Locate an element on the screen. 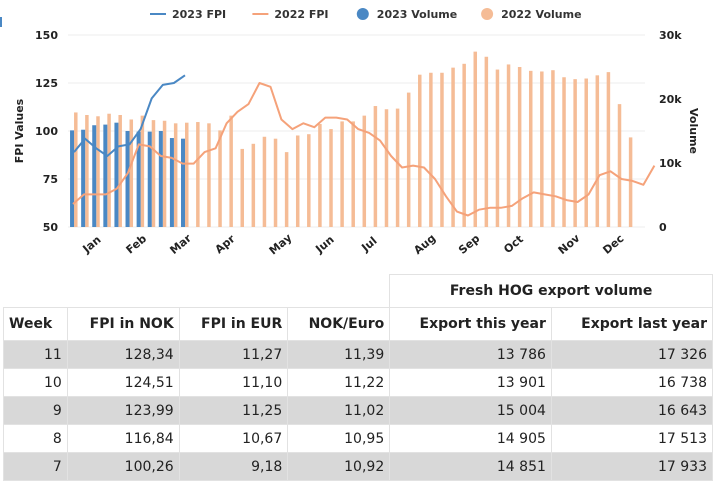 This screenshot has height=481, width=715. table-row: 7 100,26 9,18 10,92 14 851 17 933 is located at coordinates (358, 466).